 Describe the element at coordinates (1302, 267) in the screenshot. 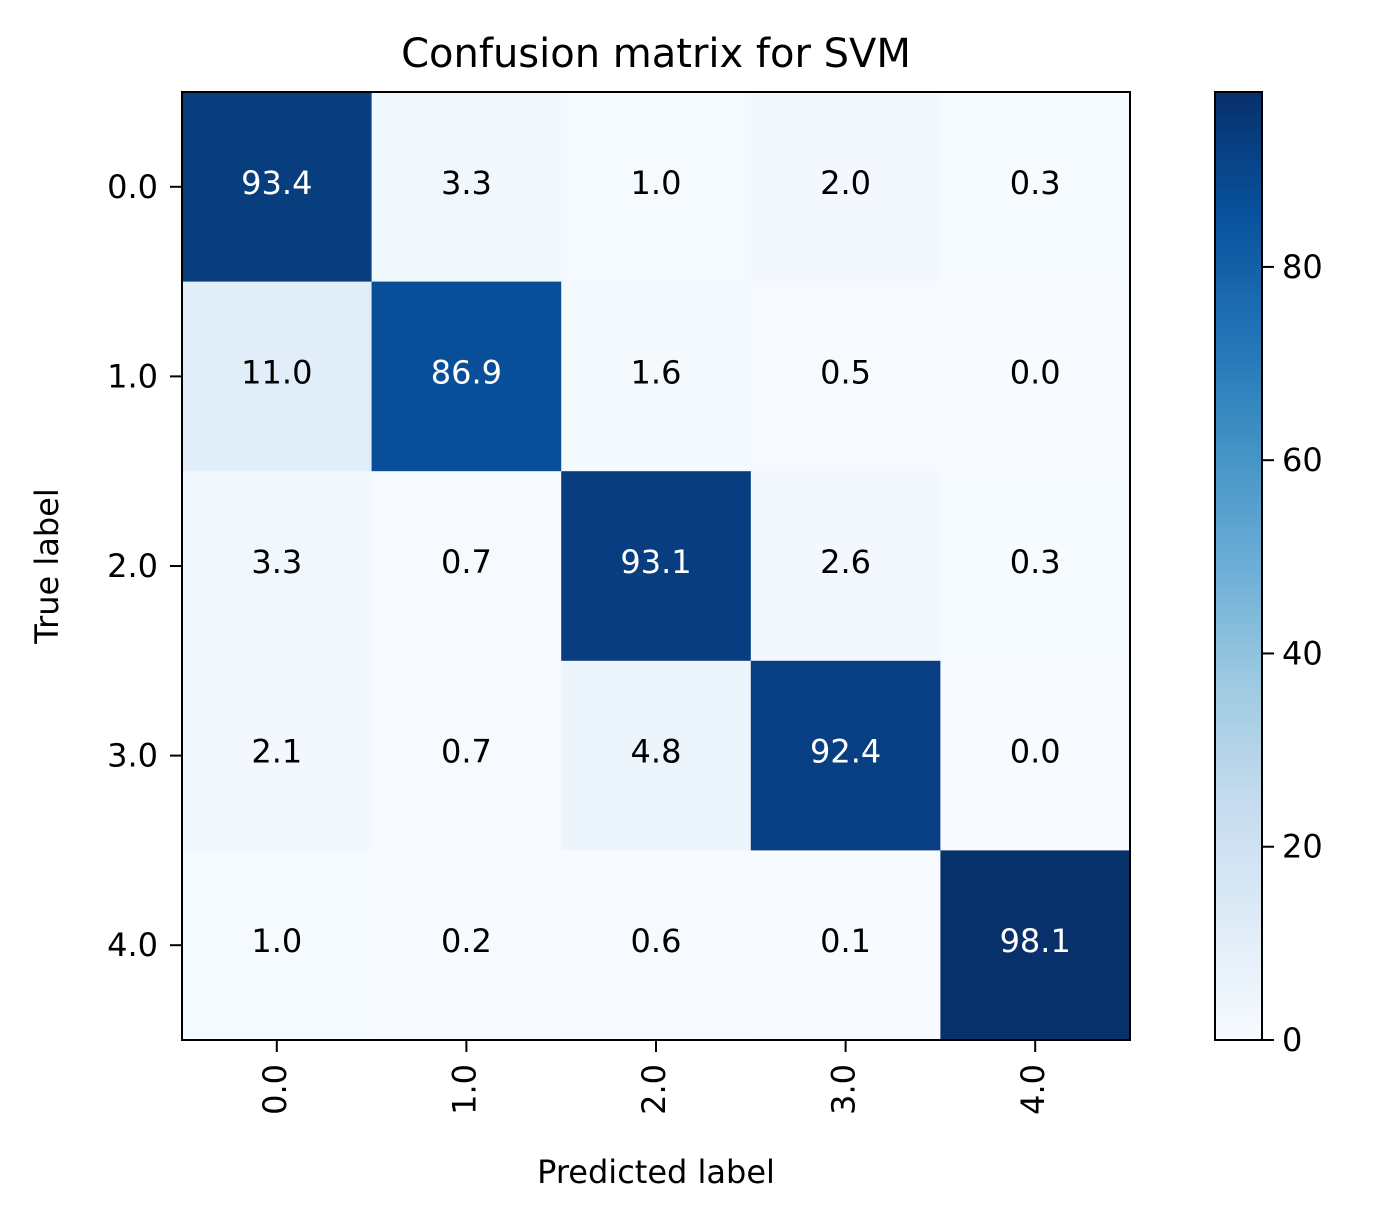

I see `colorbar-tick-label: 80` at that location.